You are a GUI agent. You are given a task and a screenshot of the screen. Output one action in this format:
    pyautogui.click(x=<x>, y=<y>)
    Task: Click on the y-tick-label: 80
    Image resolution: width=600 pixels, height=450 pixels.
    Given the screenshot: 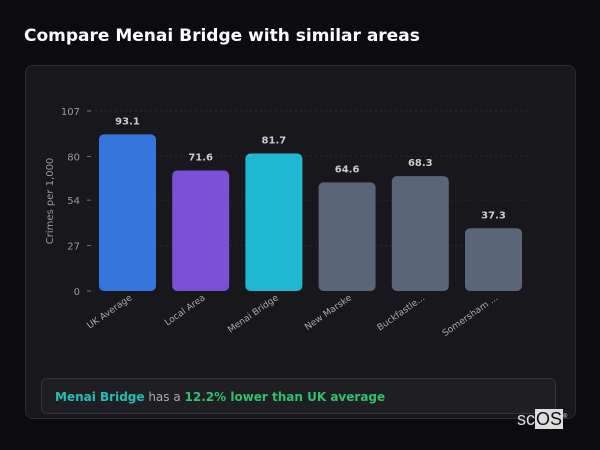 What is the action you would take?
    pyautogui.click(x=73, y=157)
    